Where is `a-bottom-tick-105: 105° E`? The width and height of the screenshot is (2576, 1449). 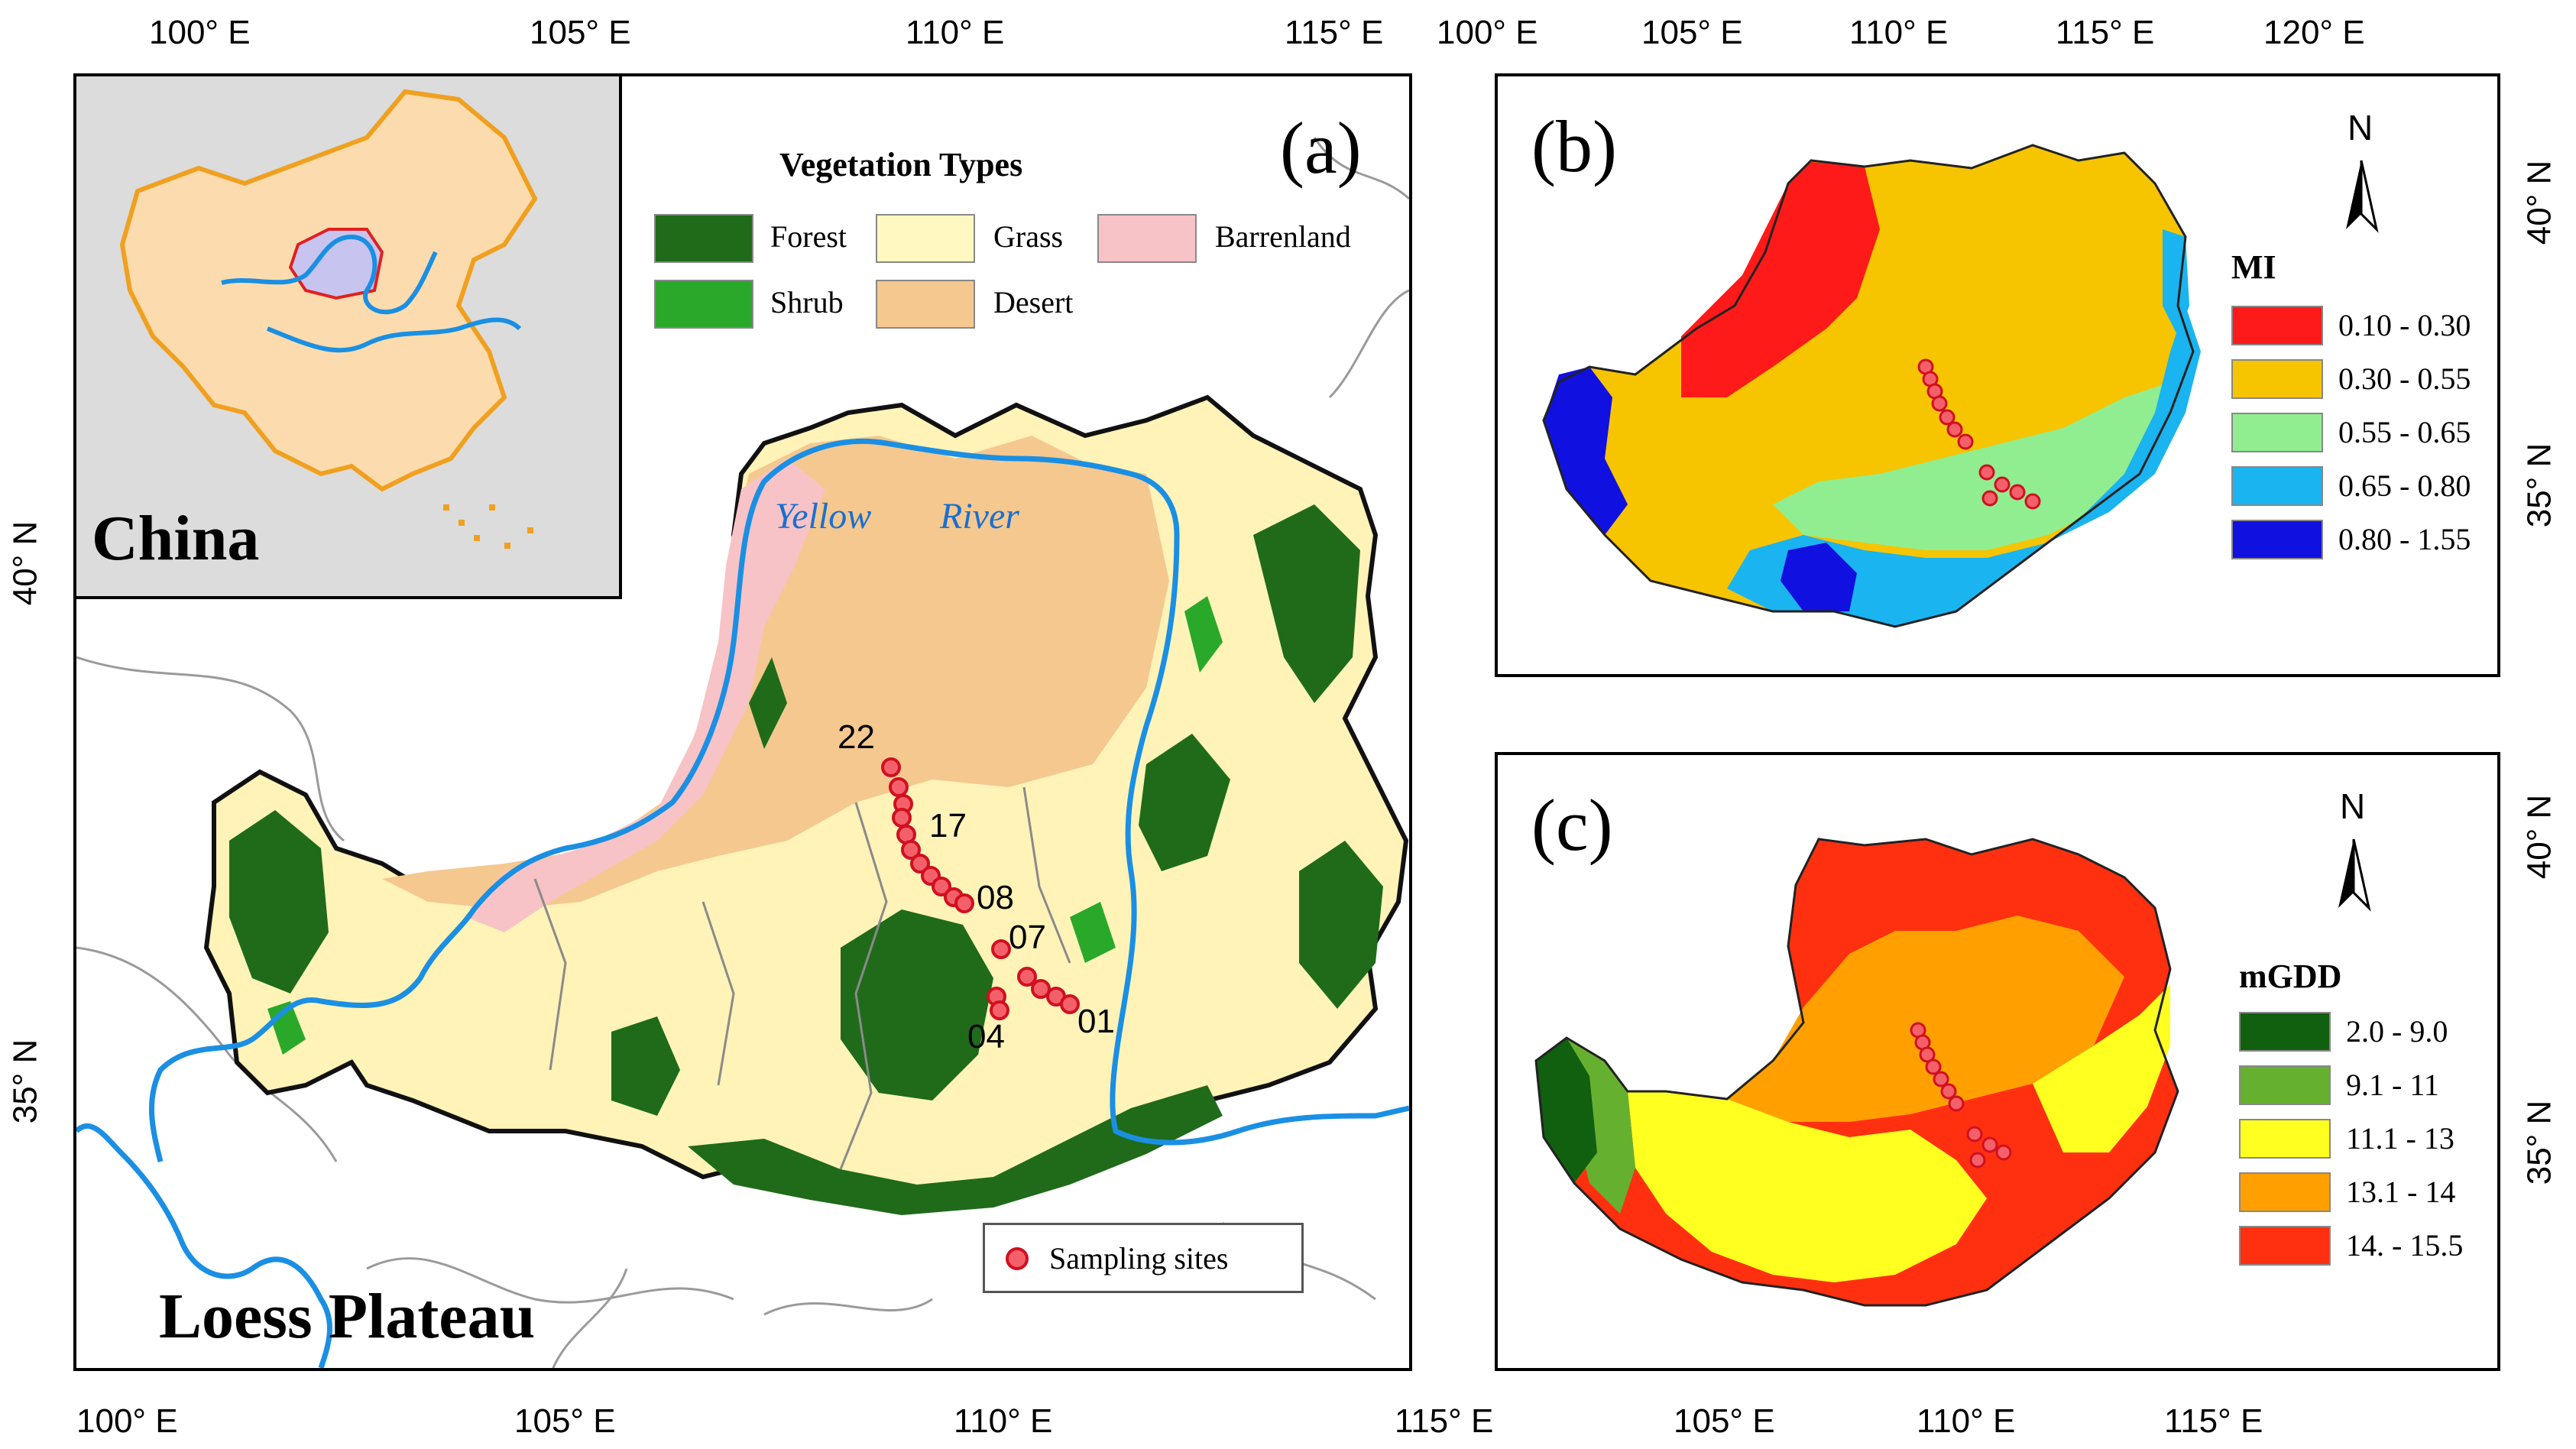 a-bottom-tick-105: 105° E is located at coordinates (565, 1421).